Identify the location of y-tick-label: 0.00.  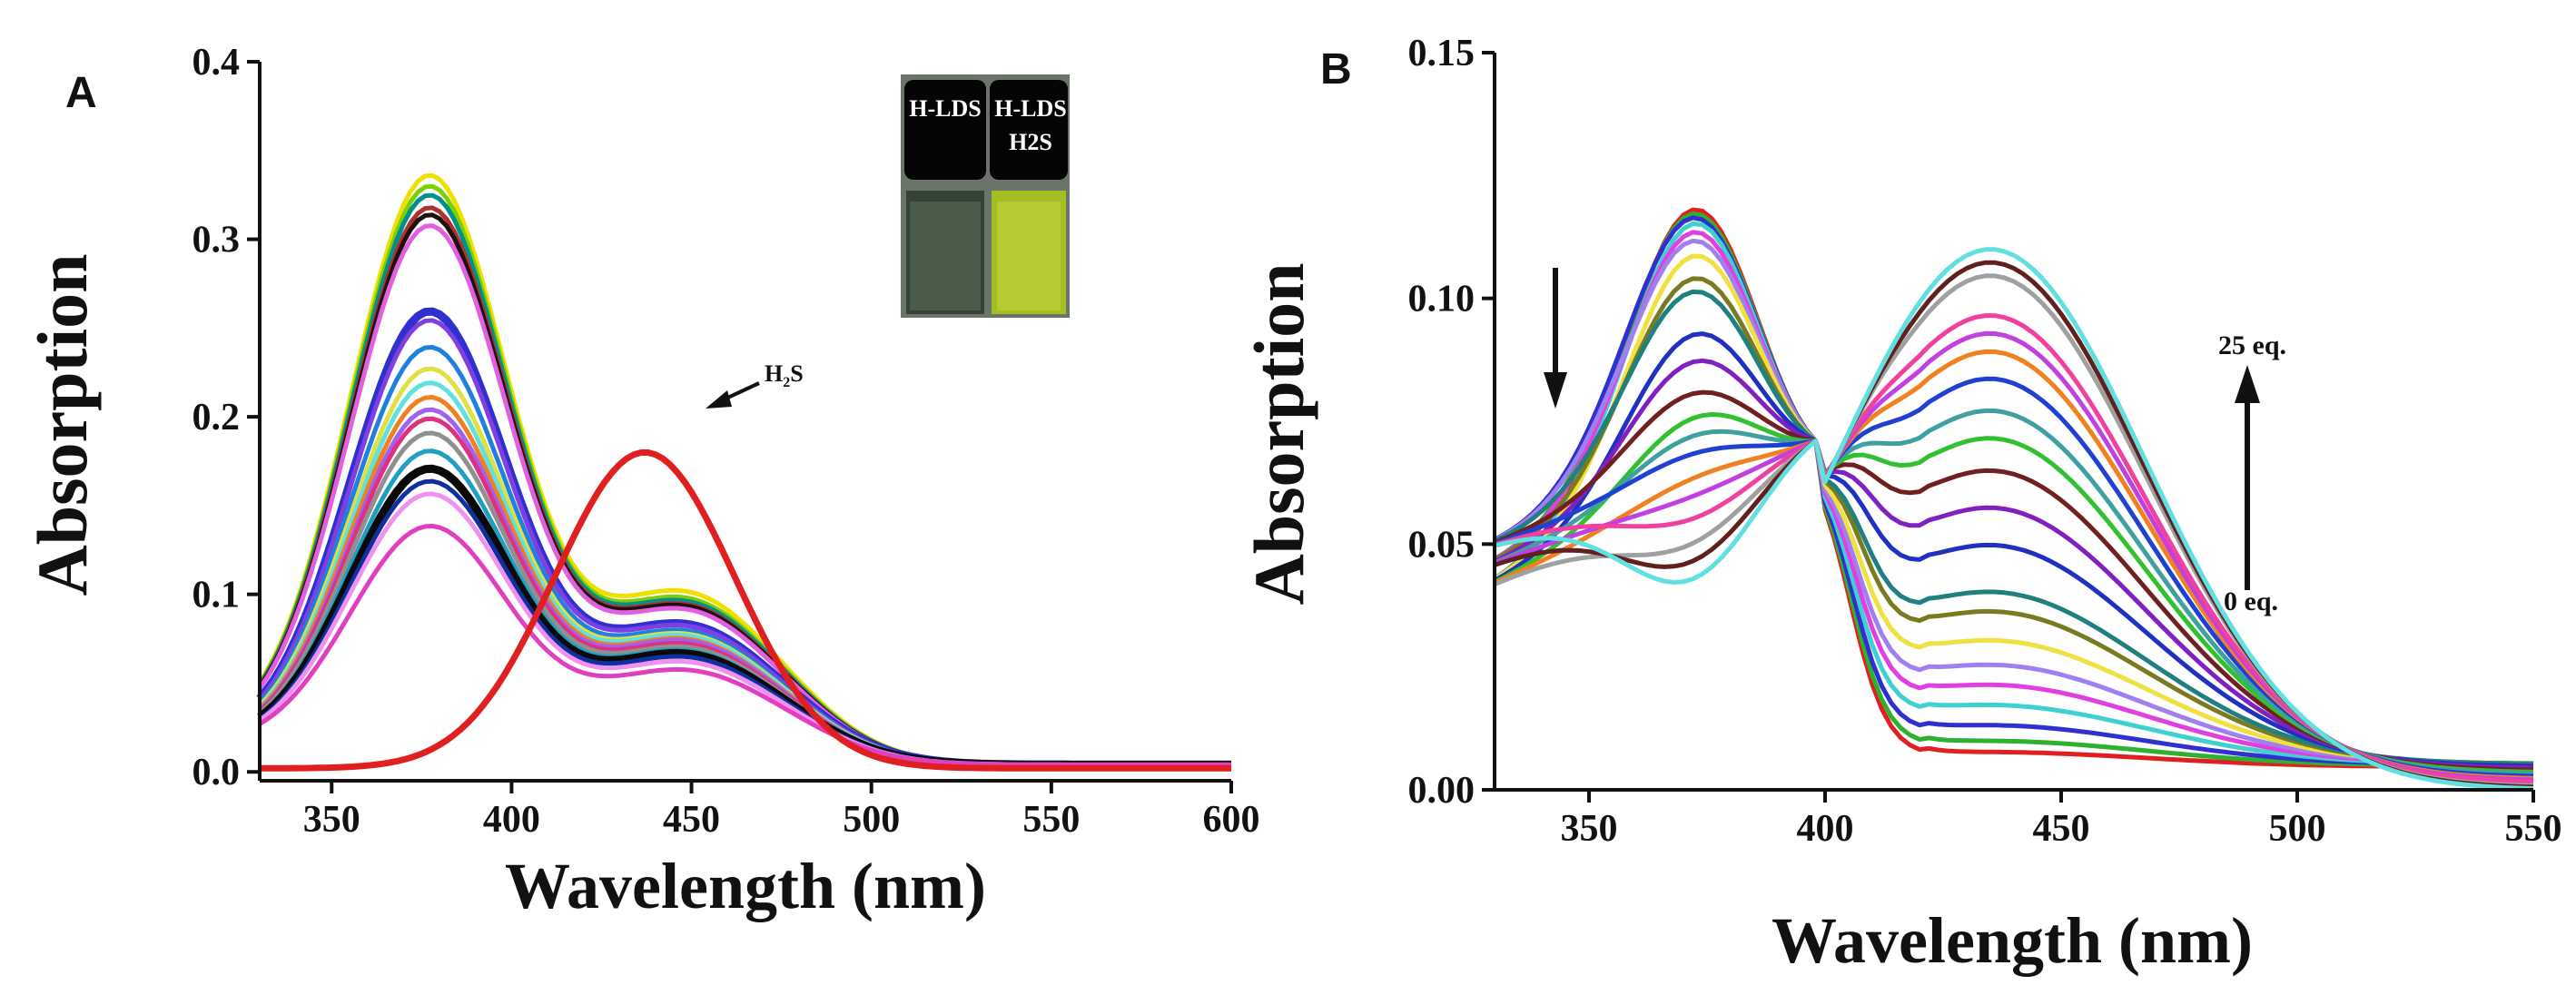
(1442, 791).